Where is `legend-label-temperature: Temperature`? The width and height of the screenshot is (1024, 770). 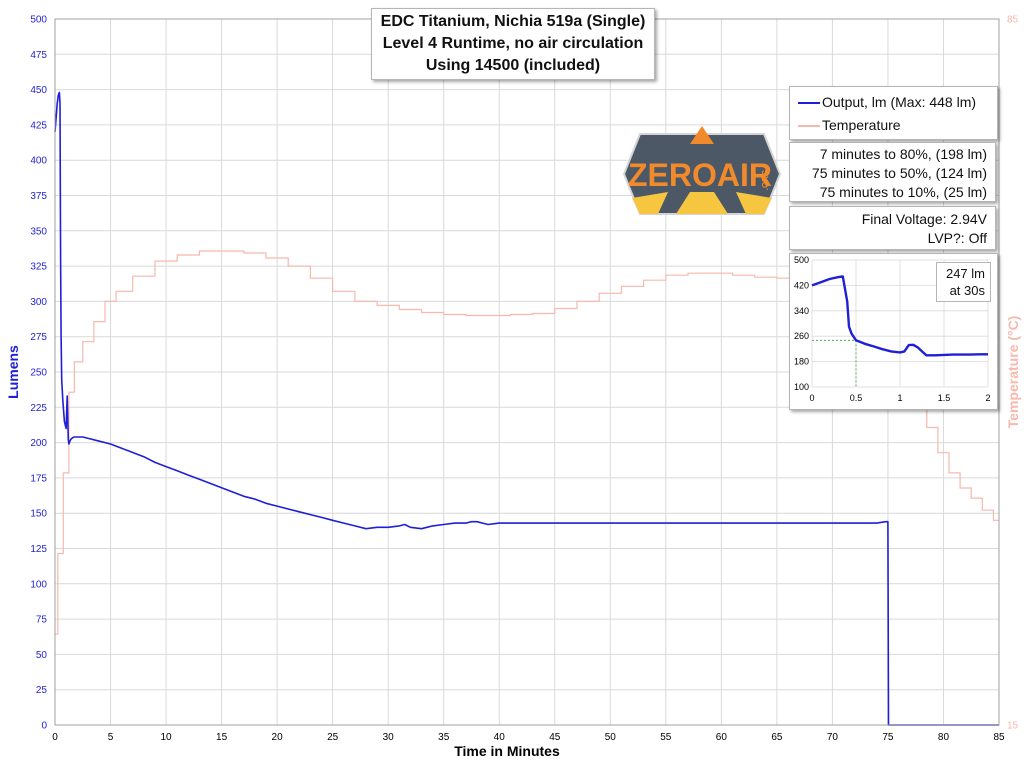 legend-label-temperature: Temperature is located at coordinates (861, 125).